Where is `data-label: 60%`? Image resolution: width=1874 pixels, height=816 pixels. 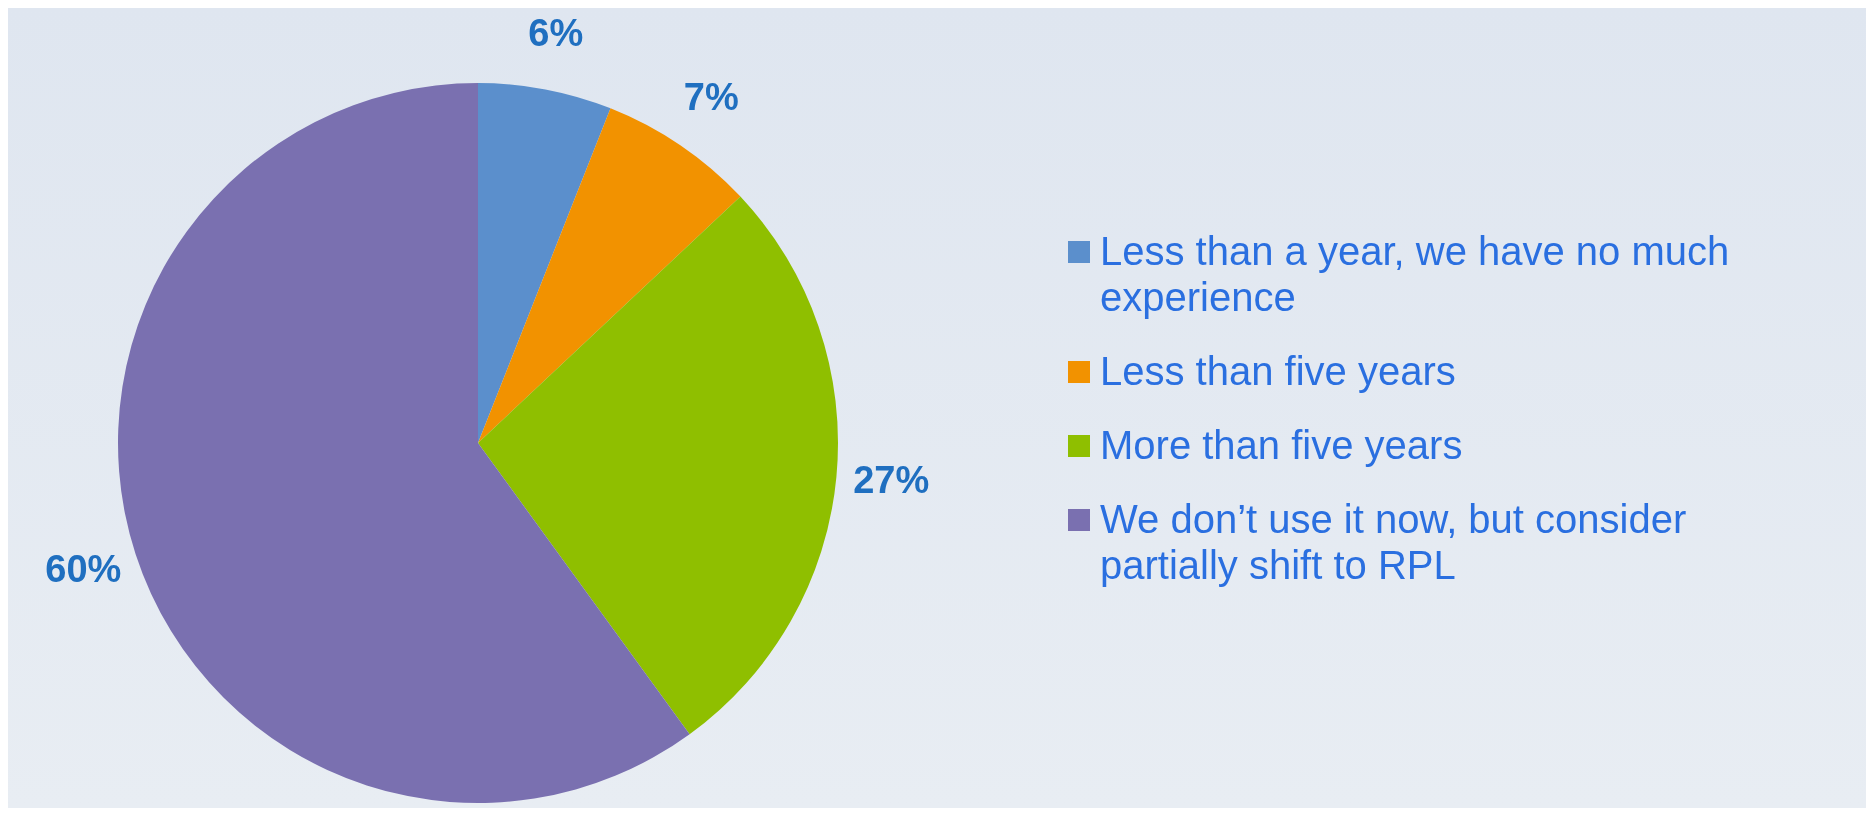 data-label: 60% is located at coordinates (83, 568).